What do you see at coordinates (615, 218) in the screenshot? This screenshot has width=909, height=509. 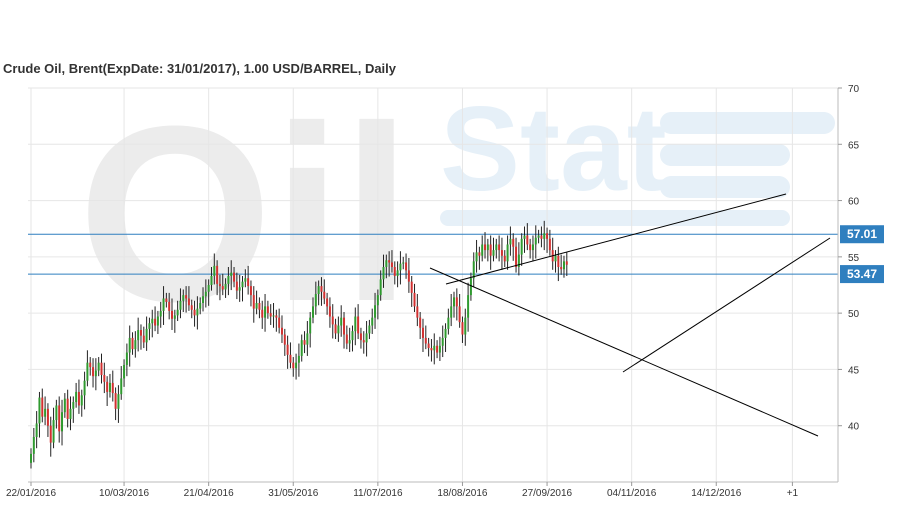 I see `watermark-stripe` at bounding box center [615, 218].